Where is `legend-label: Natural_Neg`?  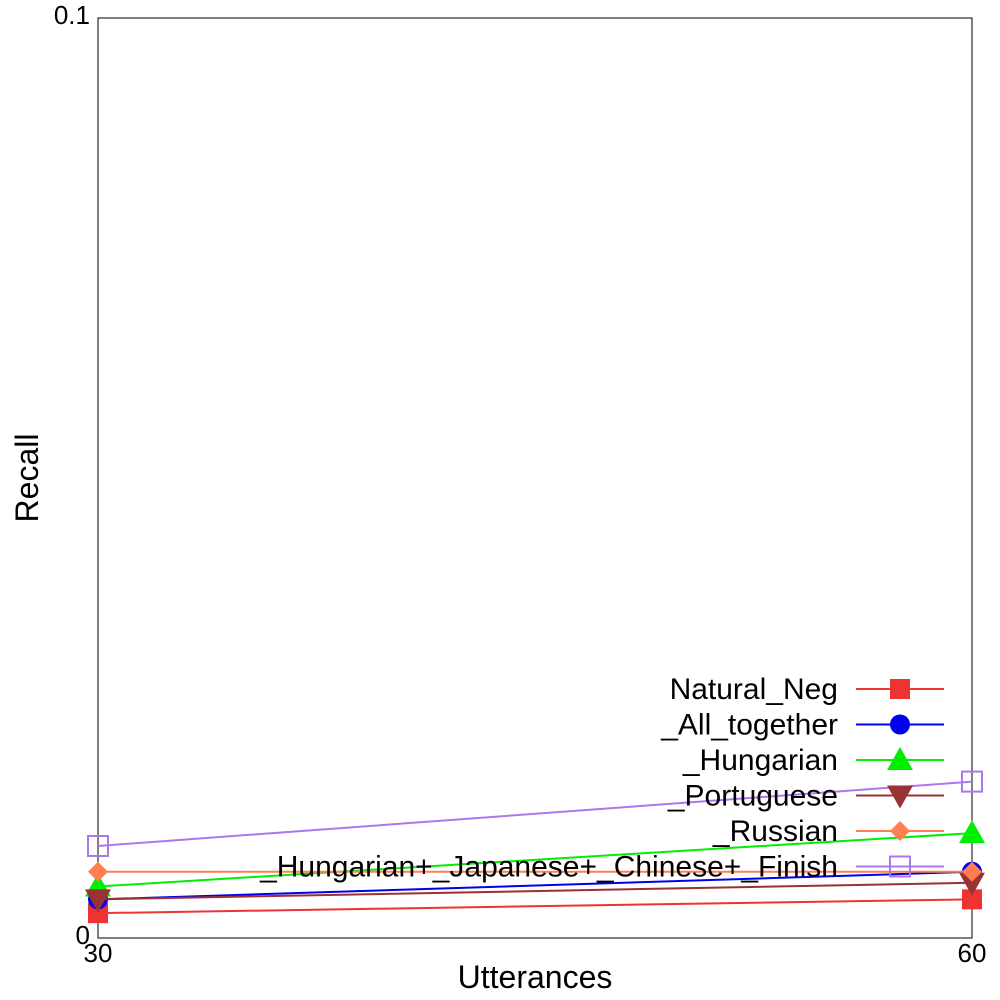
legend-label: Natural_Neg is located at coordinates (754, 689).